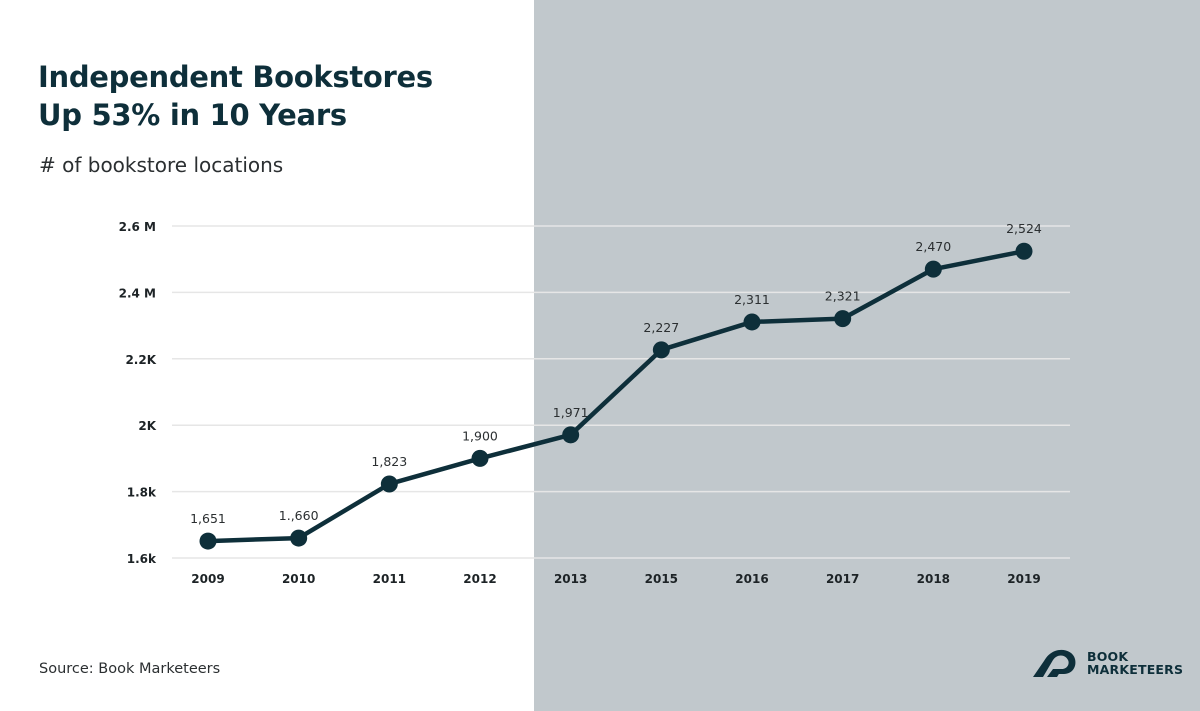 This screenshot has width=1200, height=711. What do you see at coordinates (751, 579) in the screenshot?
I see `x-tick-label: 2016` at bounding box center [751, 579].